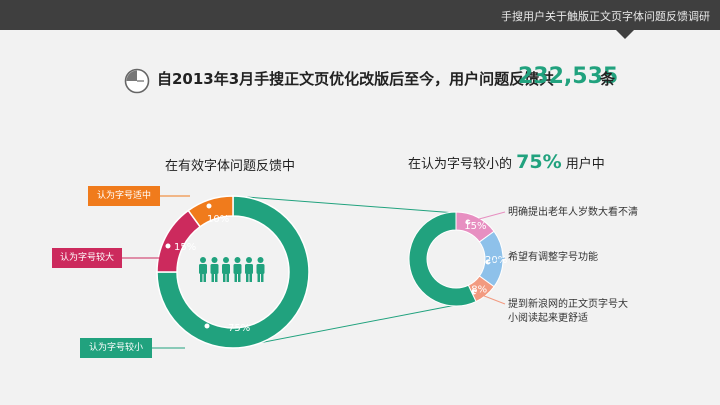 This screenshot has width=720, height=405. Describe the element at coordinates (185, 247) in the screenshot. I see `left-pct-label-1: 15%` at that location.